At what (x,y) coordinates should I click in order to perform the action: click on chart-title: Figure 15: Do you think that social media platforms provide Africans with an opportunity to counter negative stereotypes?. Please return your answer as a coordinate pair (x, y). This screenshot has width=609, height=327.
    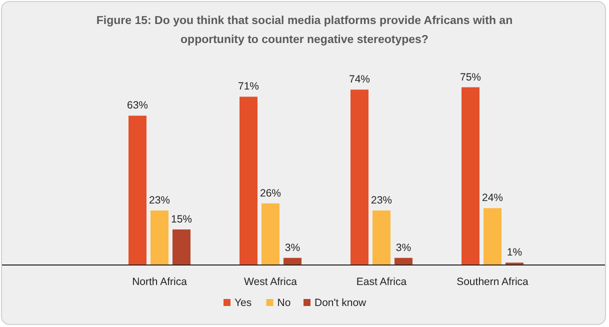
    Looking at the image, I should click on (304, 30).